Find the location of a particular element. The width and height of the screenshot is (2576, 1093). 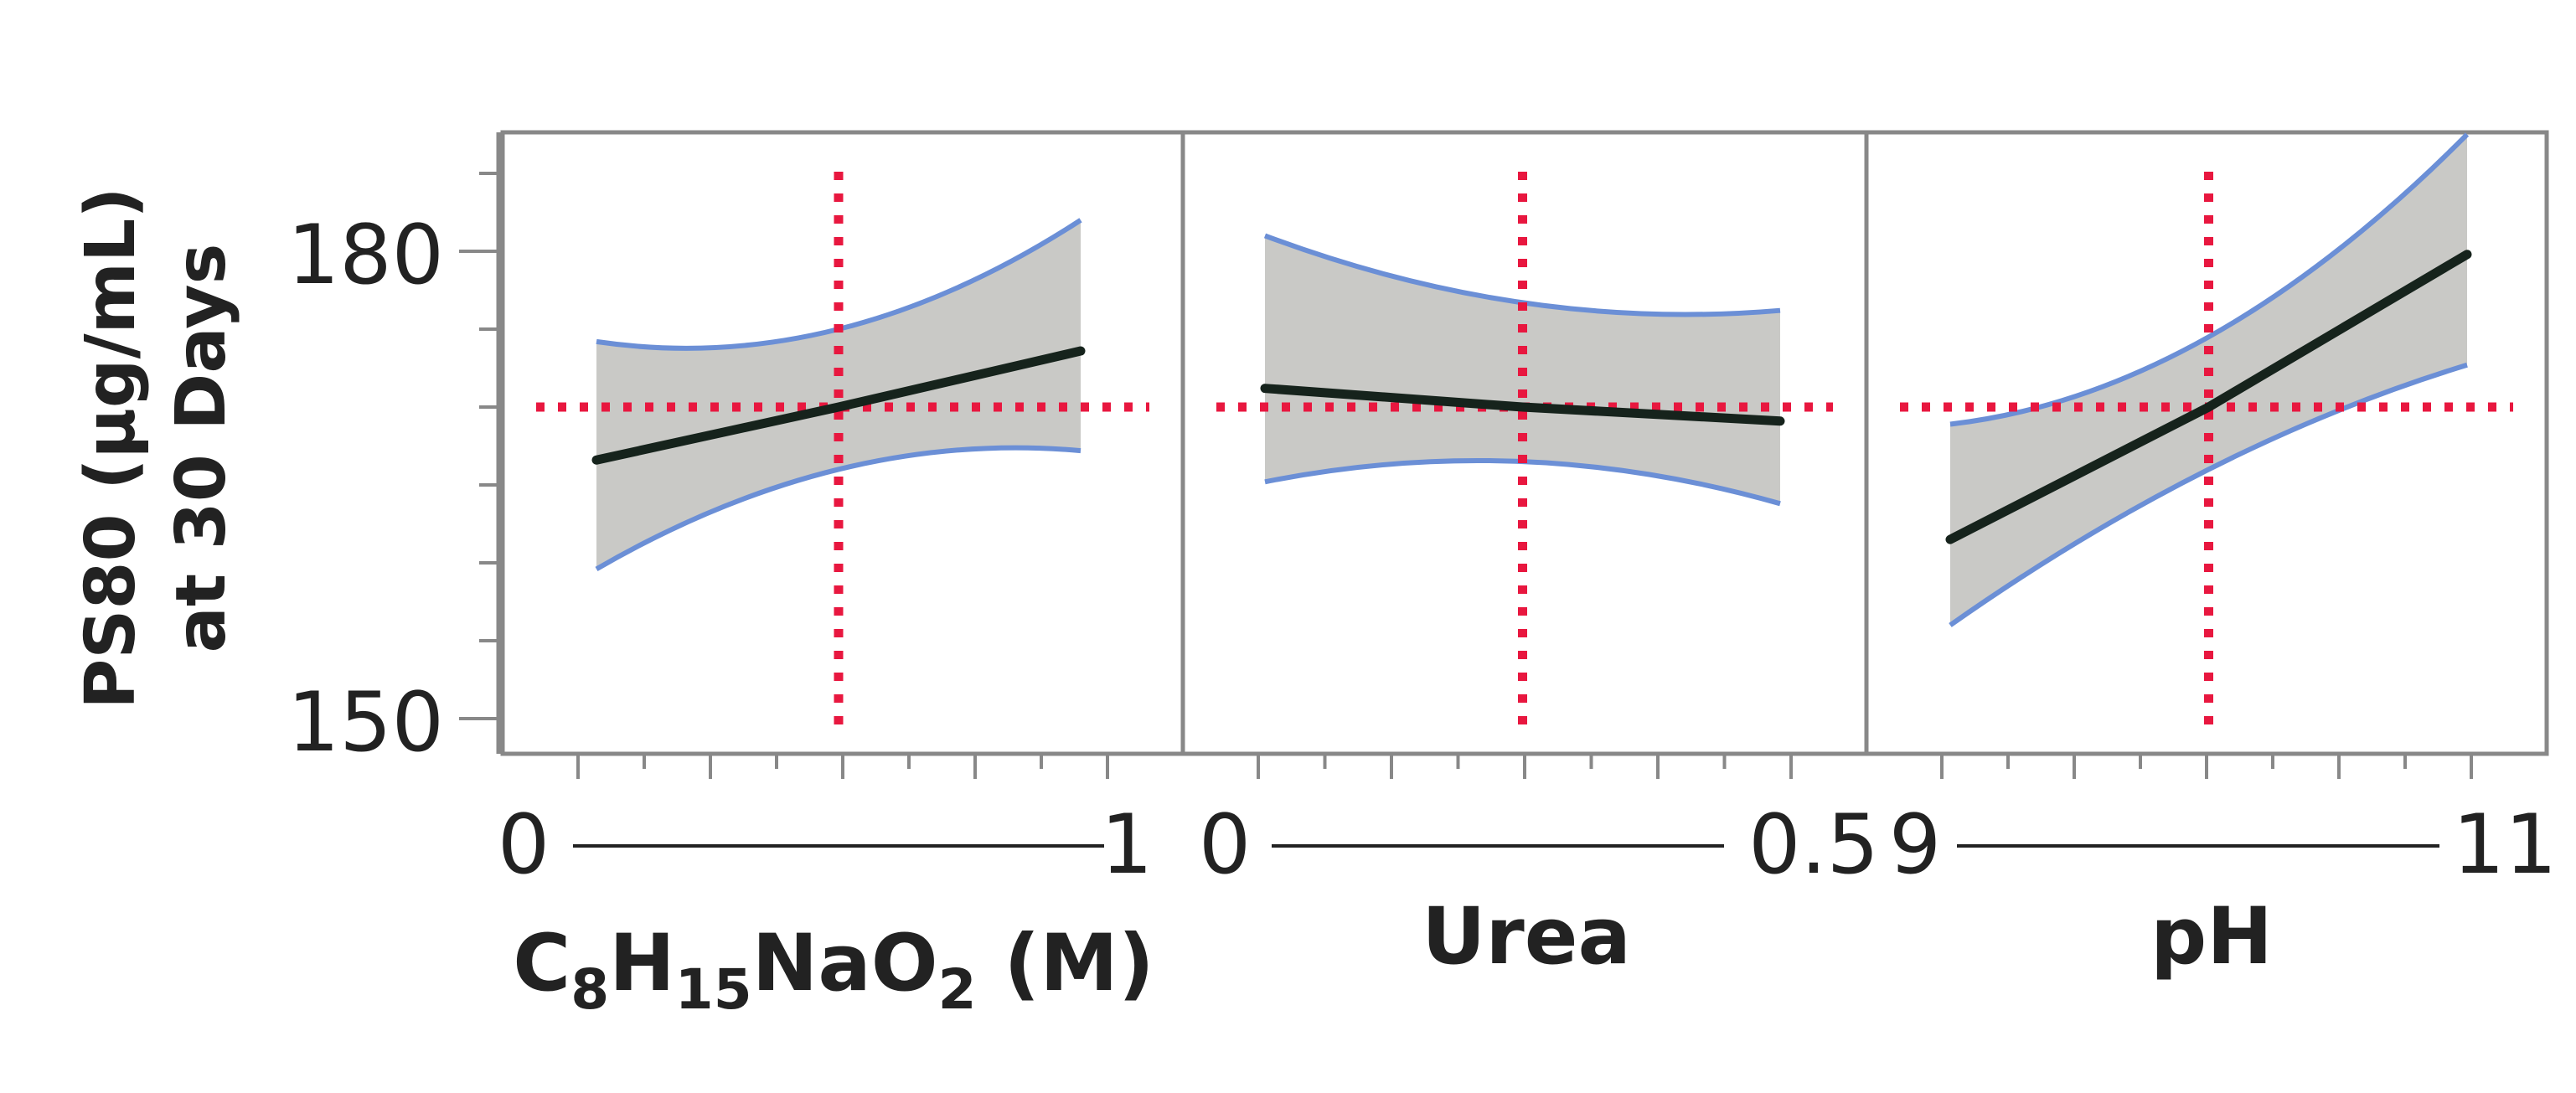

panel-1-prediction-line is located at coordinates (838, 405).